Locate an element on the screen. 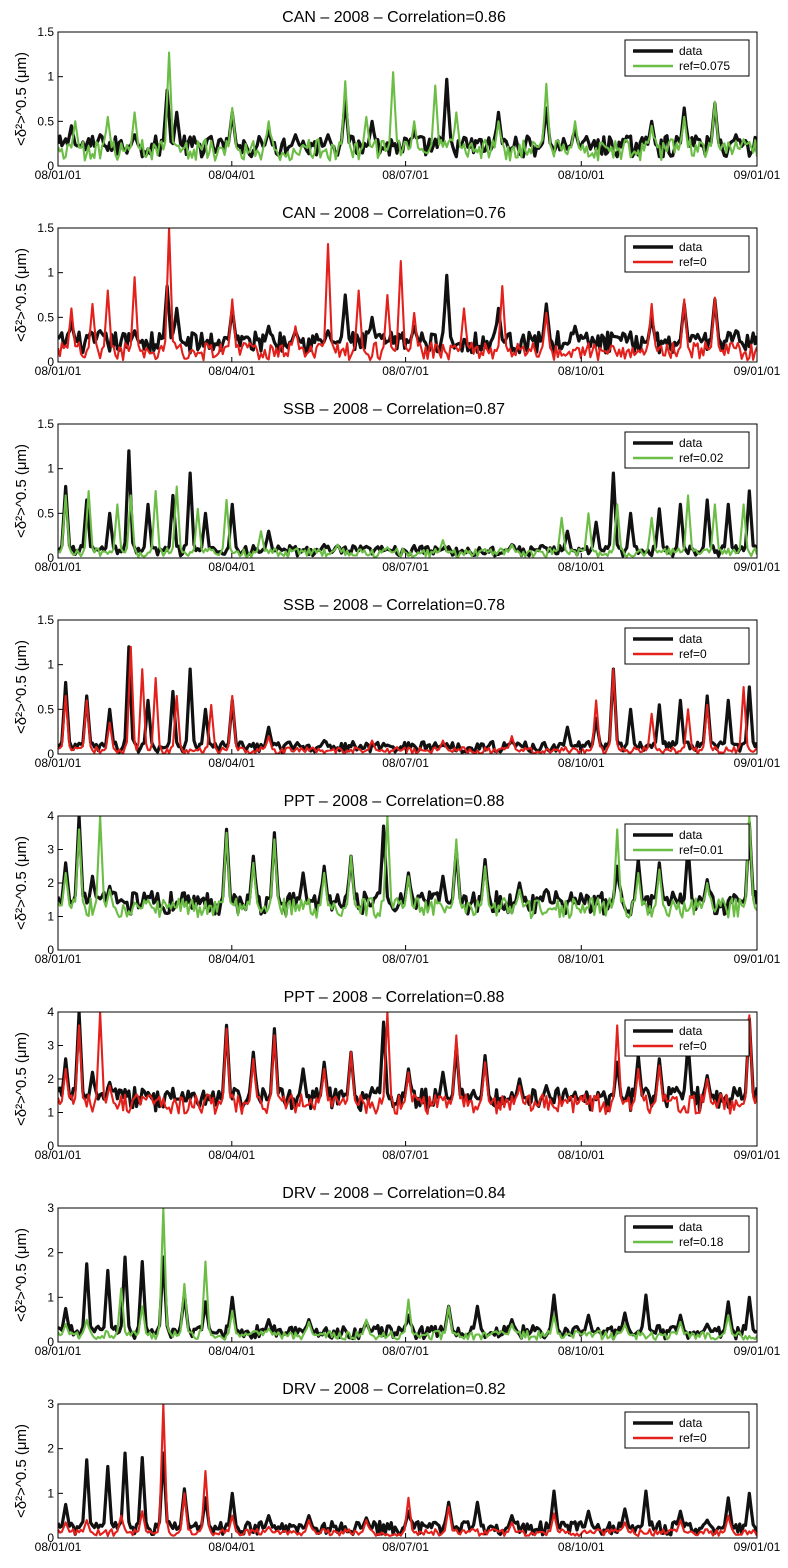 This screenshot has width=788, height=1568. chart-title: SSB – 2008 – Correlation=0.87 is located at coordinates (394, 409).